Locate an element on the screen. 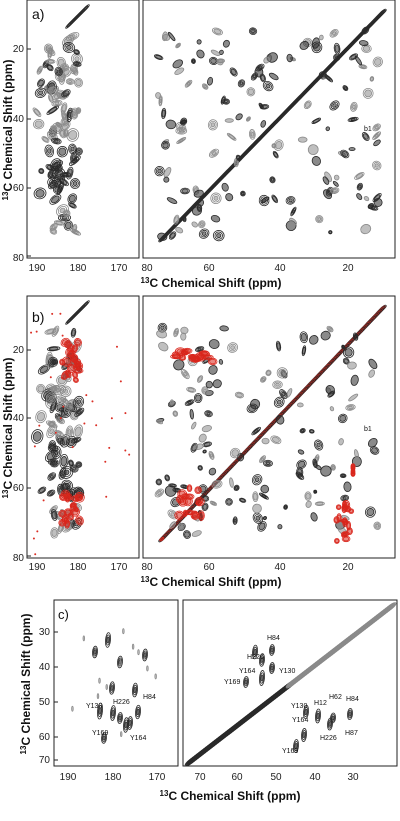 Image resolution: width=400 pixels, height=821 pixels. panel-a-xtick: 40 is located at coordinates (280, 268).